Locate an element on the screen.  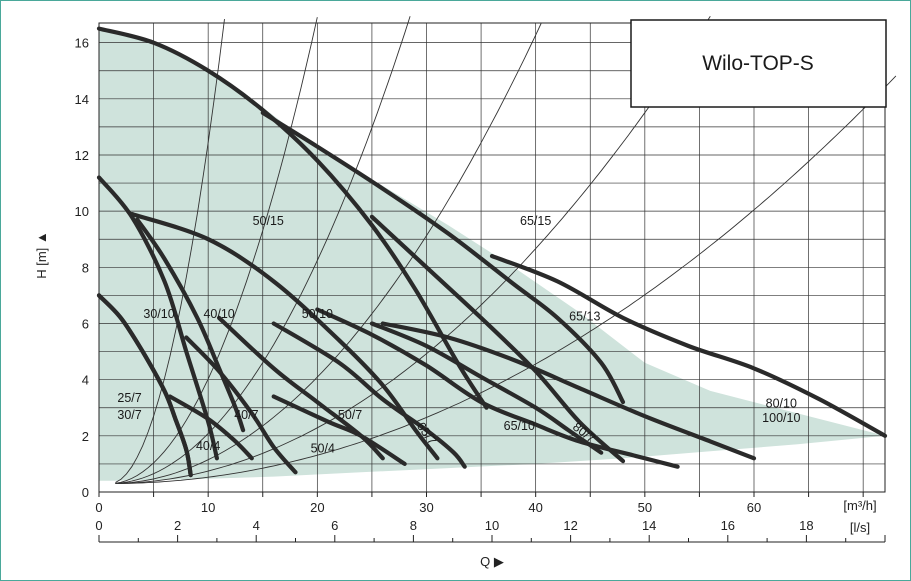
curve-label-50-10: 50/10 is located at coordinates (317, 314).